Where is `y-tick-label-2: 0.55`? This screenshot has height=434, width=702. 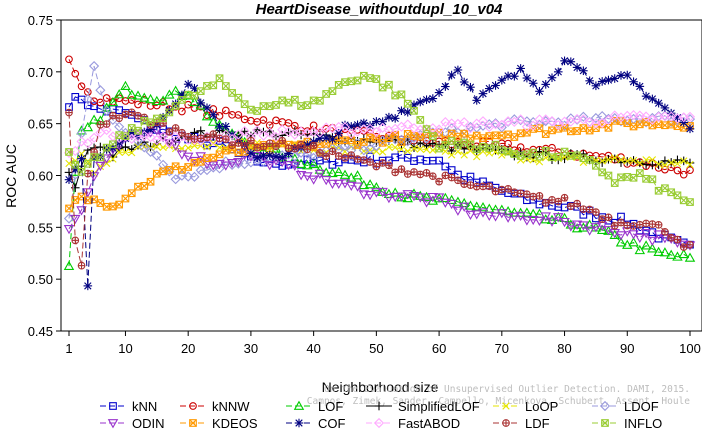 y-tick-label-2: 0.55 is located at coordinates (40, 227).